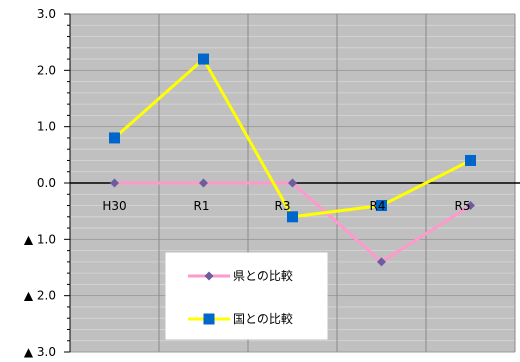 This screenshot has width=520, height=362. I want to click on x-tick-label: R4, so click(378, 206).